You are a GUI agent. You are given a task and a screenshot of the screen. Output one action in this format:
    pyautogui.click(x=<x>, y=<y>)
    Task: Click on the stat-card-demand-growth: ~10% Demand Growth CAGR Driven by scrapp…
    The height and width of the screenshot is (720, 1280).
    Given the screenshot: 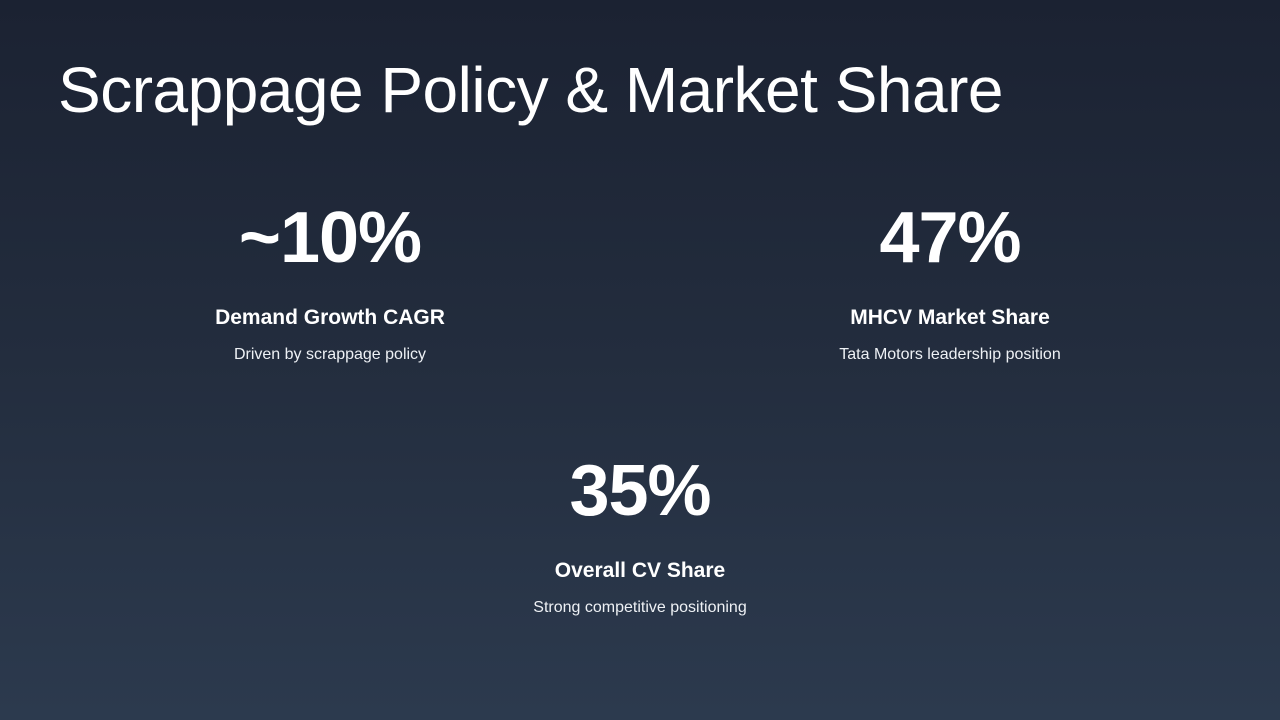 What is the action you would take?
    pyautogui.click(x=330, y=281)
    